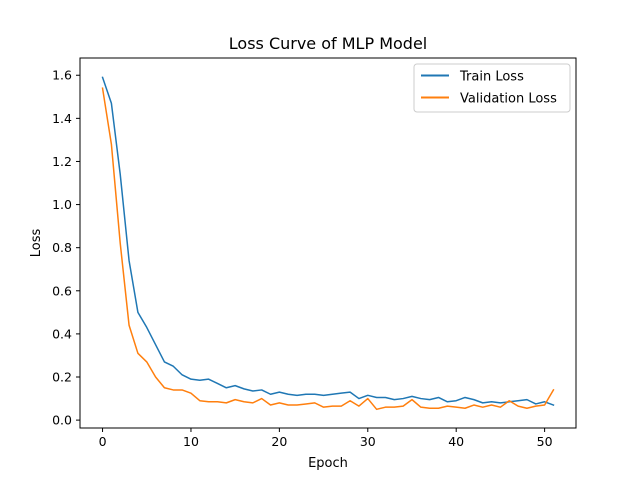 This screenshot has width=640, height=480. What do you see at coordinates (103, 441) in the screenshot?
I see `x-tick-label: 0` at bounding box center [103, 441].